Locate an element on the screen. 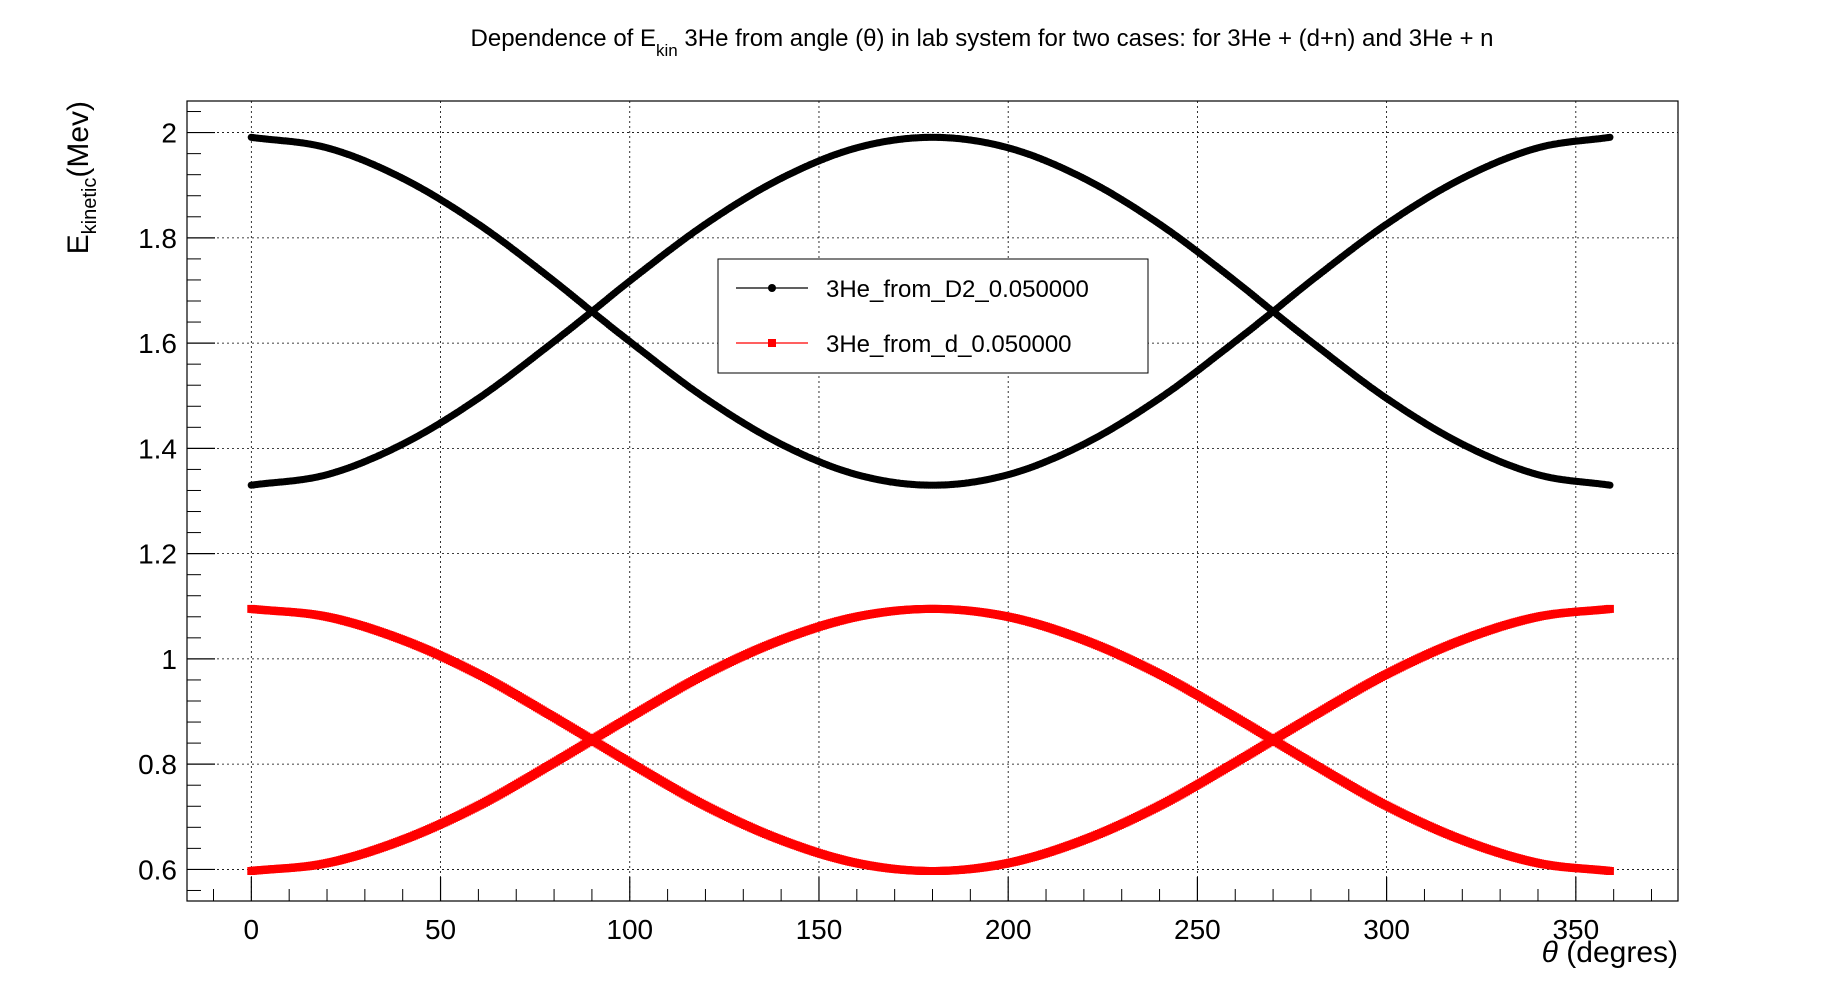 The height and width of the screenshot is (992, 1846). x-tick-label: 100 is located at coordinates (629, 929).